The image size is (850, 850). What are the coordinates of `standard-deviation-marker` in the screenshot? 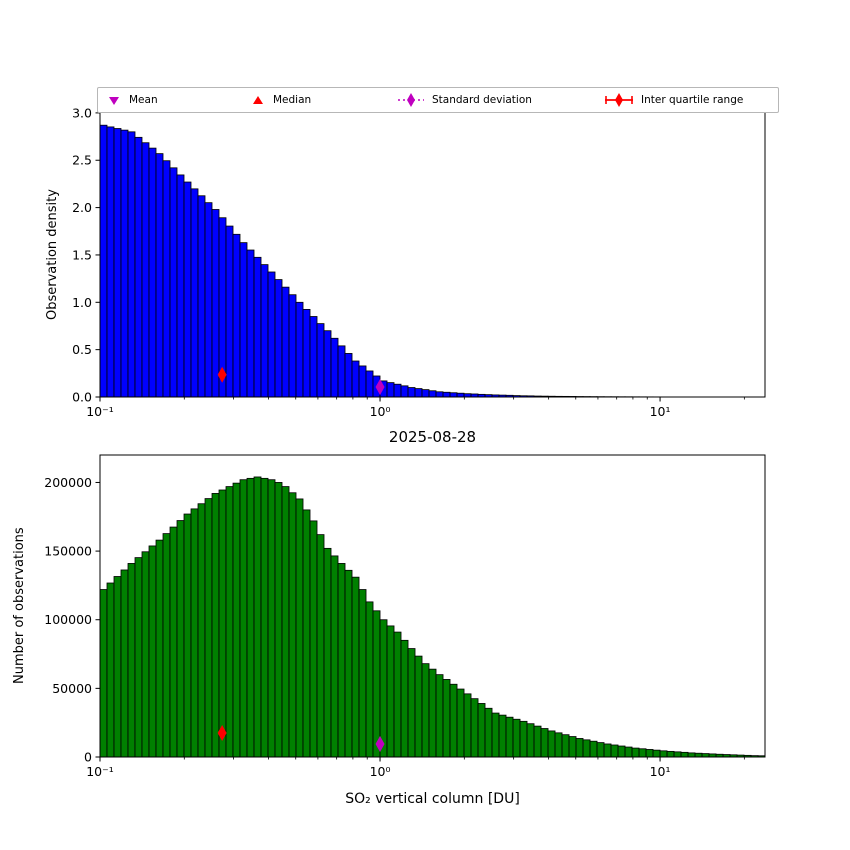 It's located at (380, 387).